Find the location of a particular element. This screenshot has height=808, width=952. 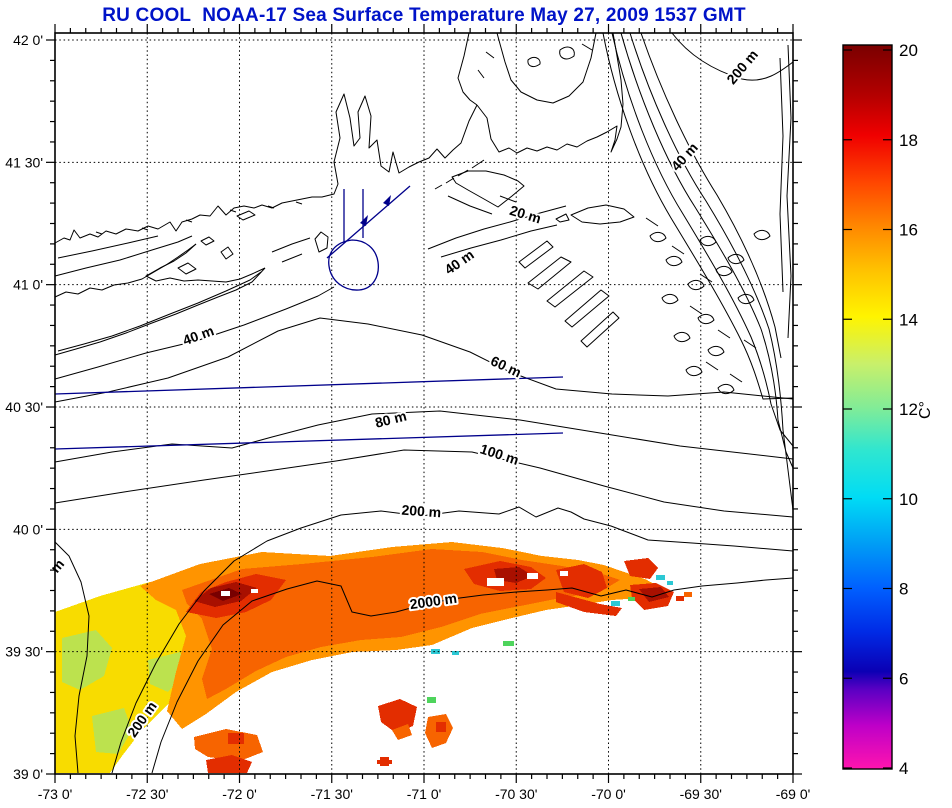

nantucket-shoals-strokes is located at coordinates (701, 300).